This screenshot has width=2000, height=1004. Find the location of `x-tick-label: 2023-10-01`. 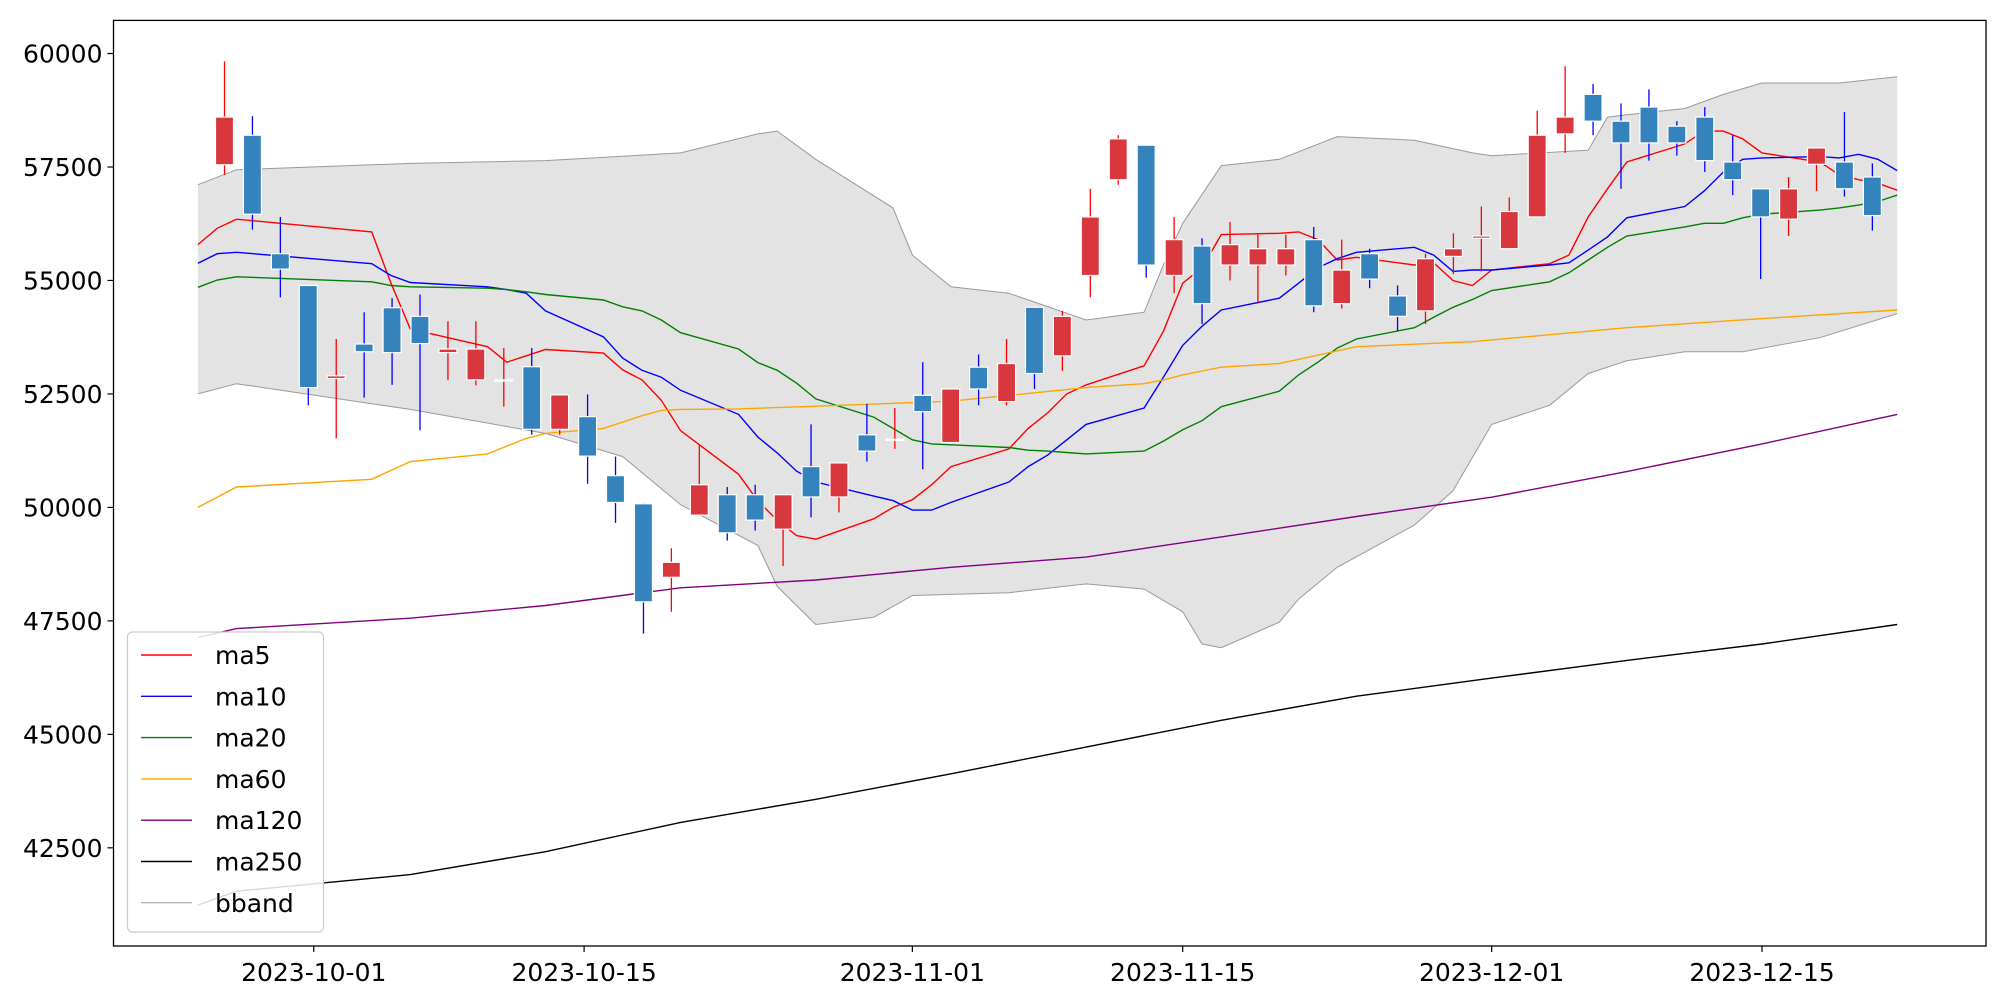

x-tick-label: 2023-10-01 is located at coordinates (313, 972).